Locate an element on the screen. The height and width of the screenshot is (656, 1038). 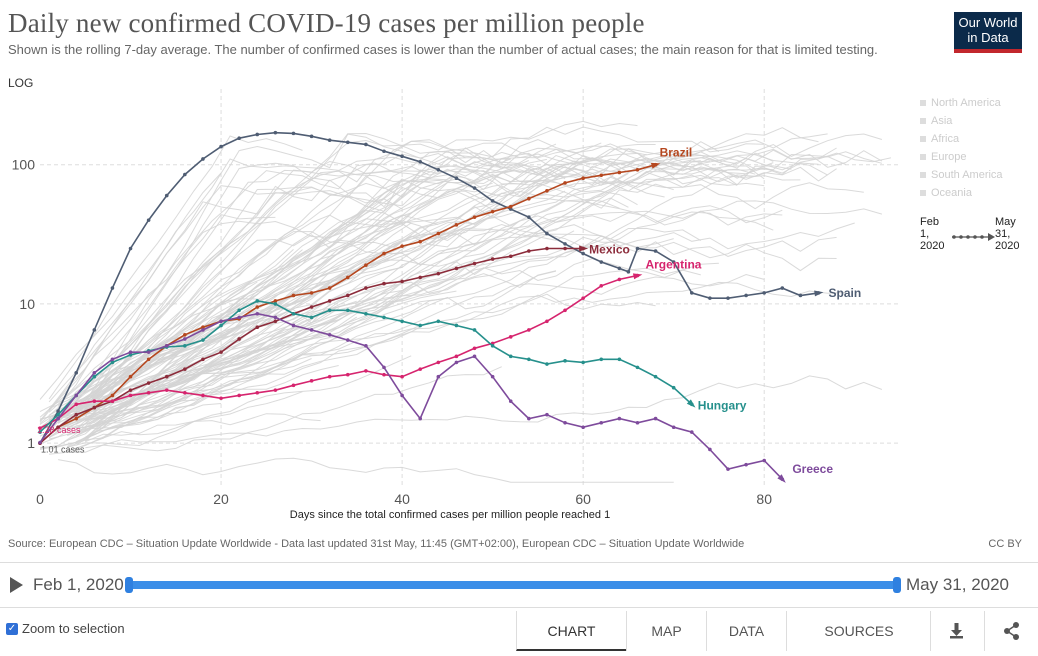
legend-item: Asia is located at coordinates (936, 121).